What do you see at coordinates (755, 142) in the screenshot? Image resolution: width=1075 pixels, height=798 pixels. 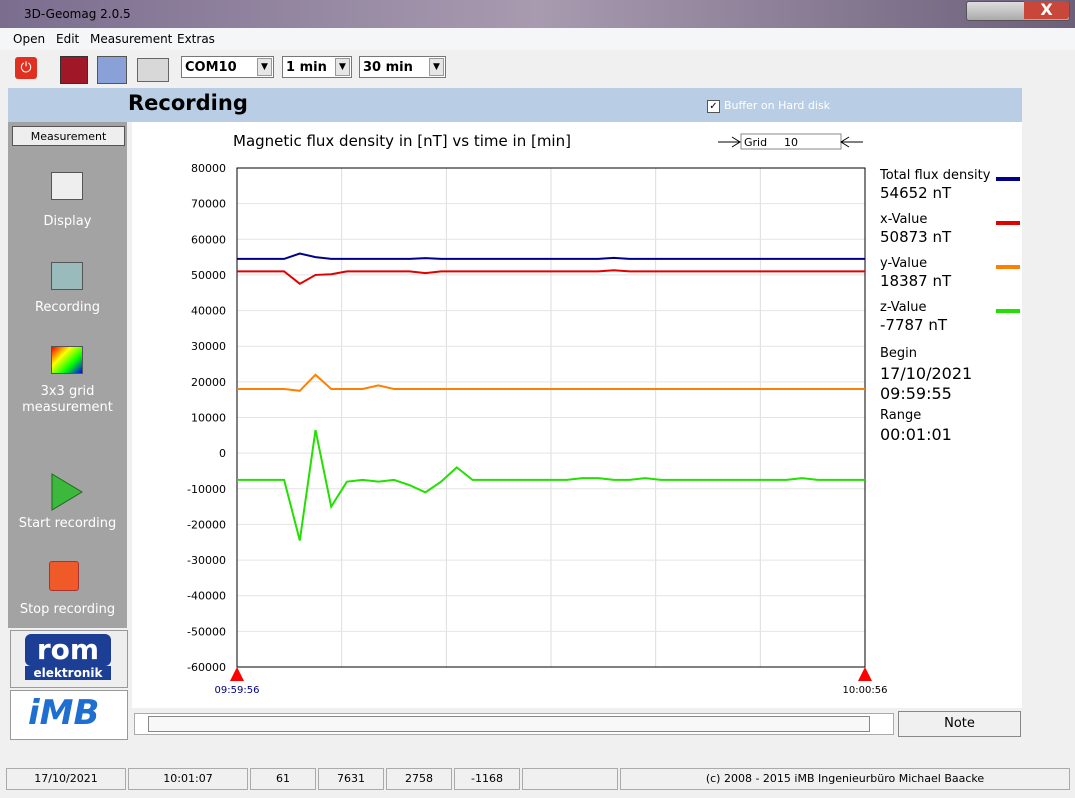 I see `grid-label: Grid` at bounding box center [755, 142].